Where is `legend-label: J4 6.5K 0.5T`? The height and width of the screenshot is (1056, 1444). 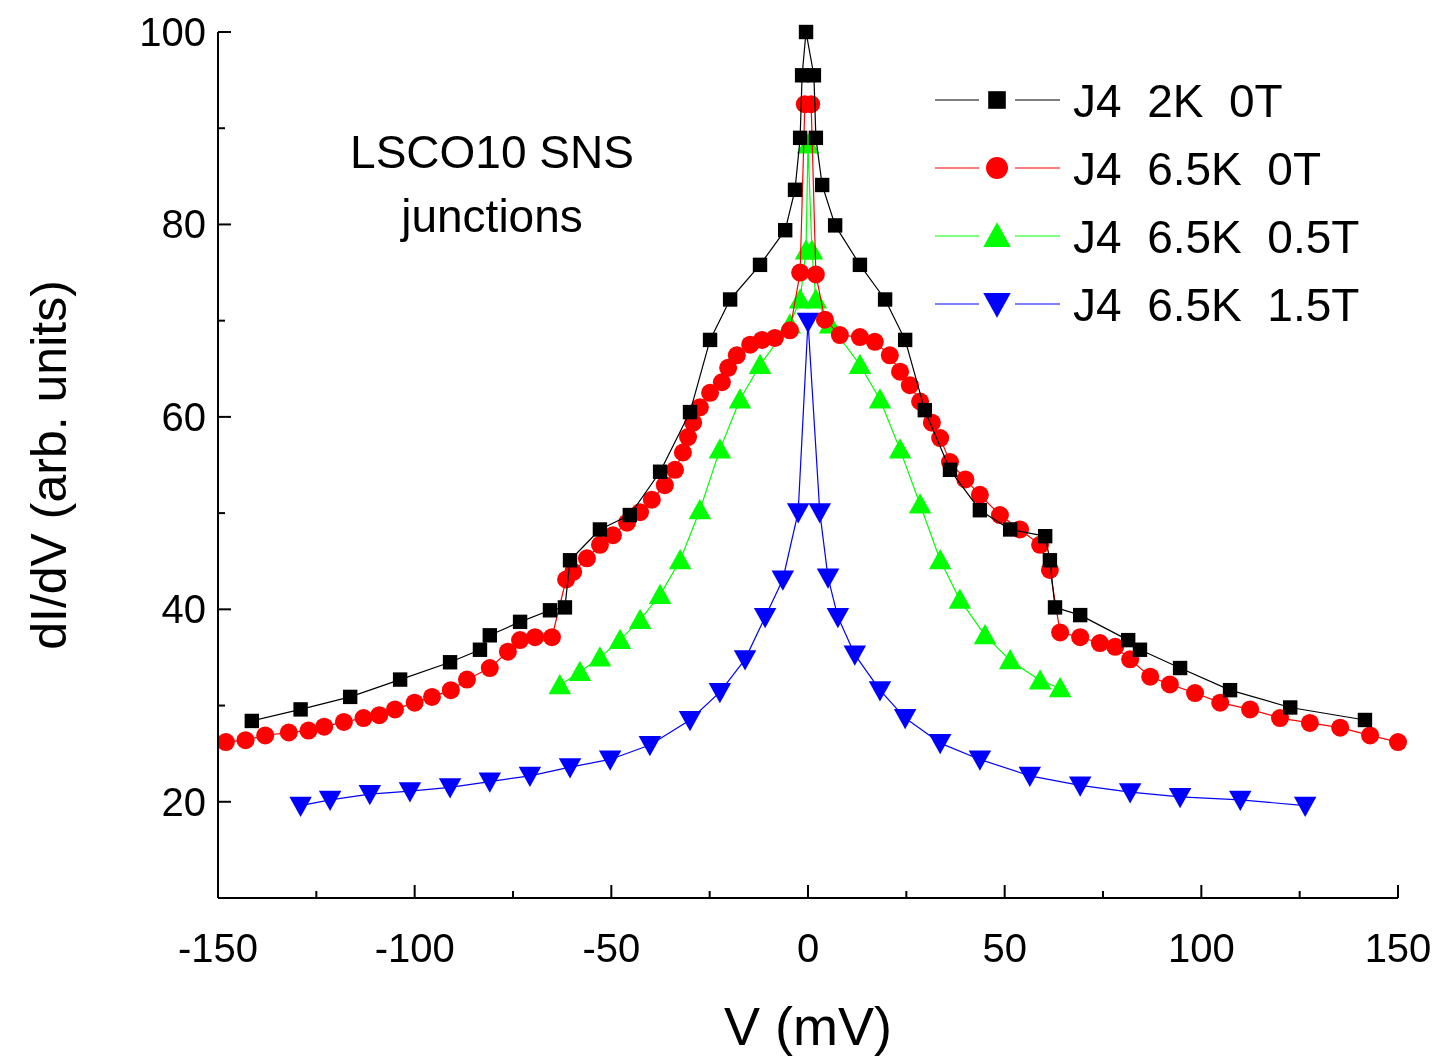
legend-label: J4 6.5K 0.5T is located at coordinates (1216, 237).